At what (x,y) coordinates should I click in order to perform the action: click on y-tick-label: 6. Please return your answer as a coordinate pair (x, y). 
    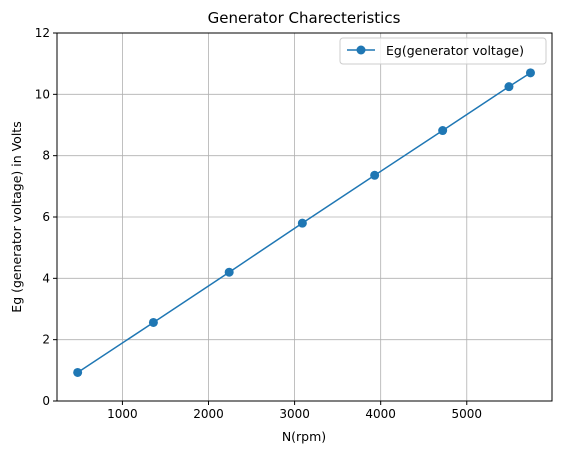
    Looking at the image, I should click on (46, 217).